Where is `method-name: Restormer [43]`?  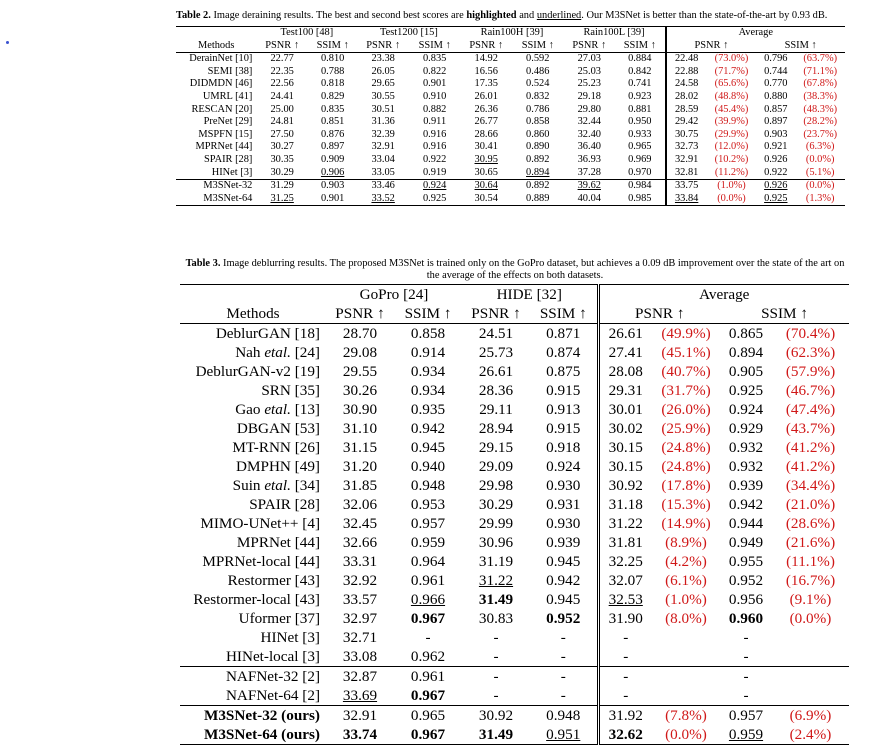
method-name: Restormer [43] is located at coordinates (273, 580).